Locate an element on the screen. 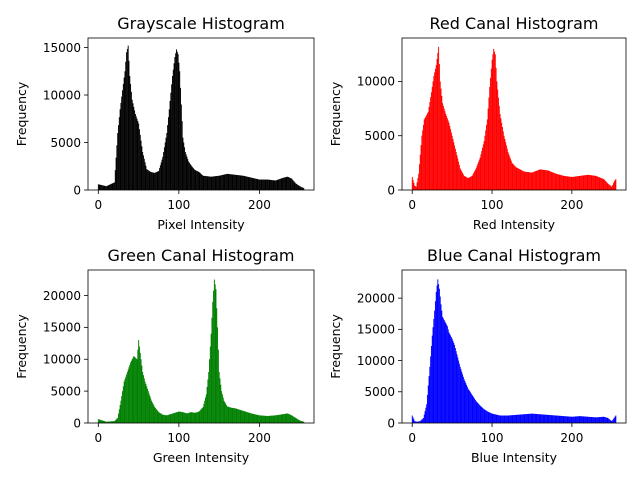 This screenshot has height=480, width=640. x-tick-label: 200 is located at coordinates (571, 205).